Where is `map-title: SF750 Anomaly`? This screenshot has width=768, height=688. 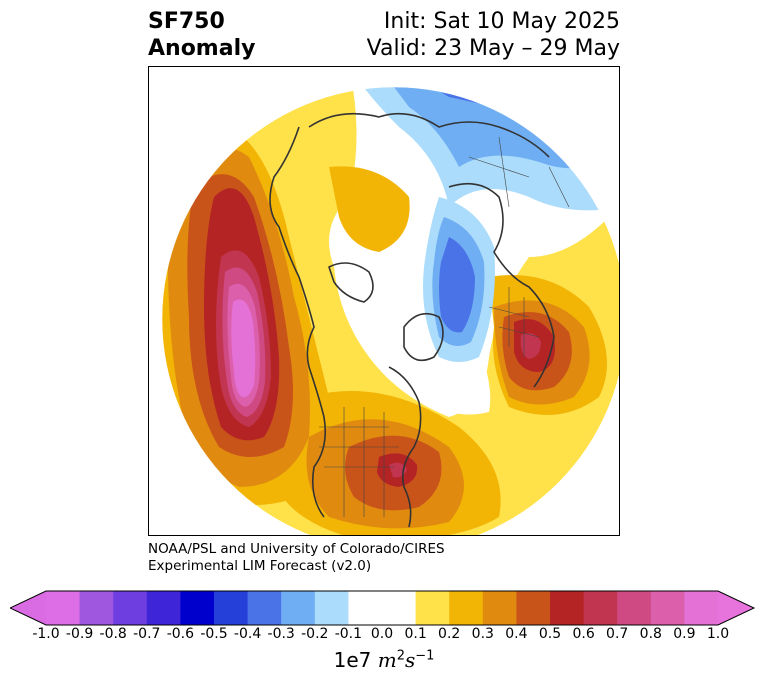
map-title: SF750 Anomaly is located at coordinates (201, 35).